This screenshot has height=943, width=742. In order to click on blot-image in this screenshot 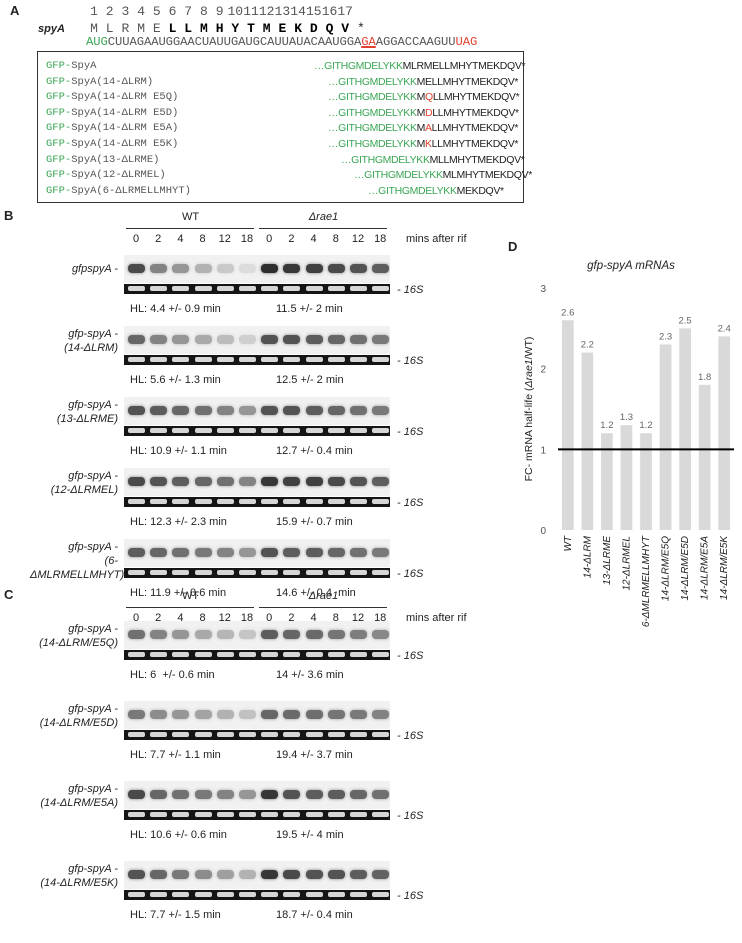, I will do `click(257, 275)`.